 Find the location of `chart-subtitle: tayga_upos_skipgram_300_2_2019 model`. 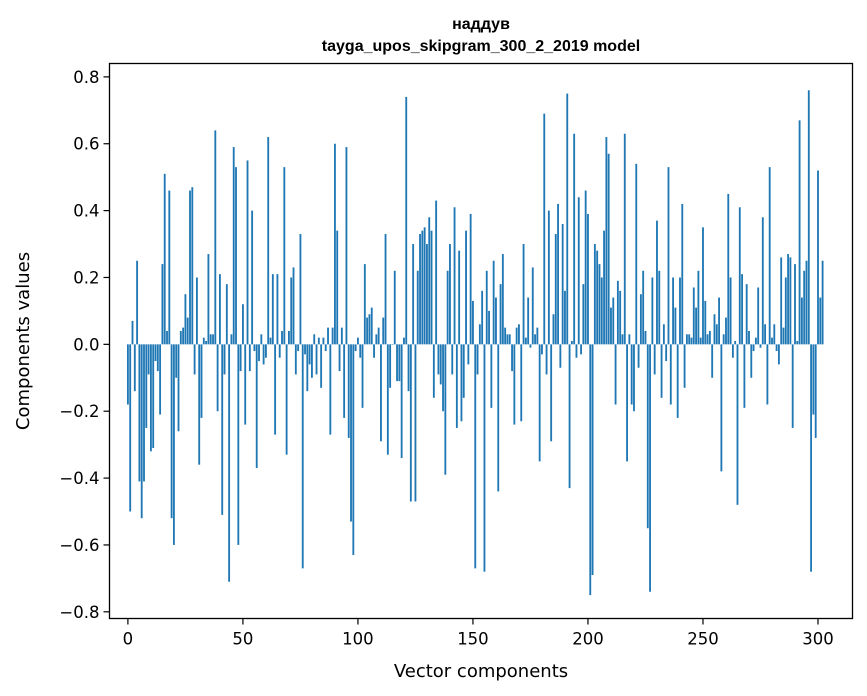

chart-subtitle: tayga_upos_skipgram_300_2_2019 model is located at coordinates (481, 46).